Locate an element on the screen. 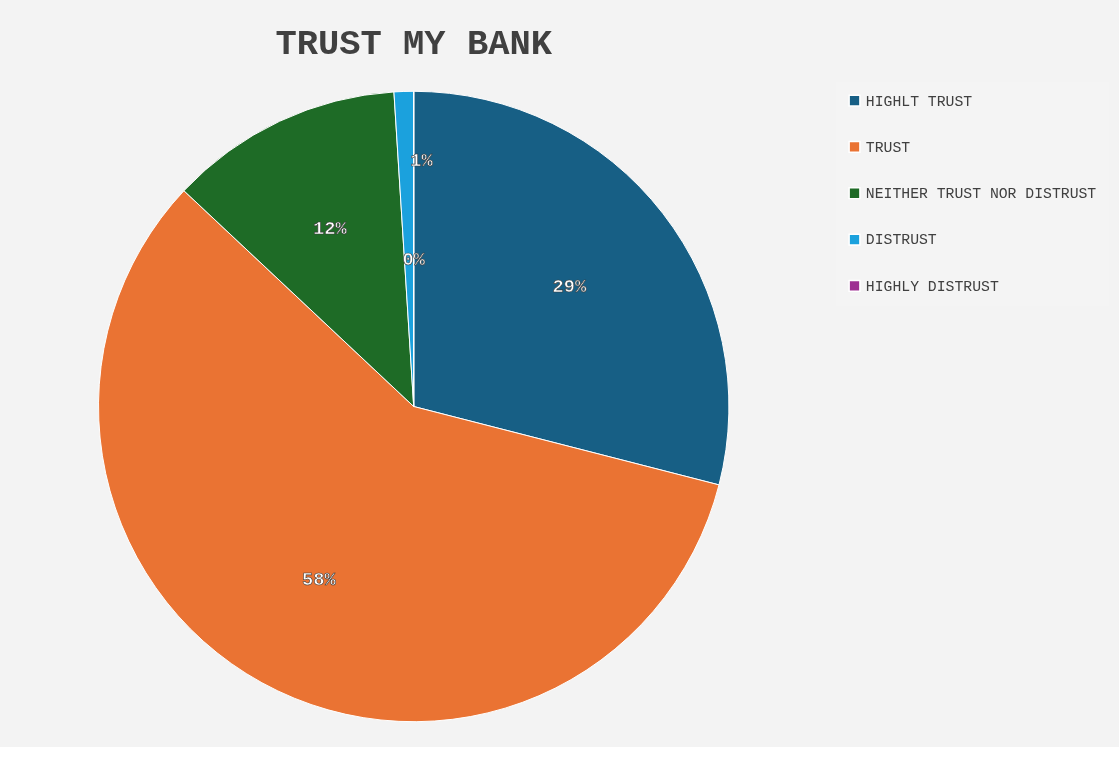 This screenshot has height=783, width=1119. legend-label: NEITHER TRUST NOR DISTRUST is located at coordinates (981, 194).